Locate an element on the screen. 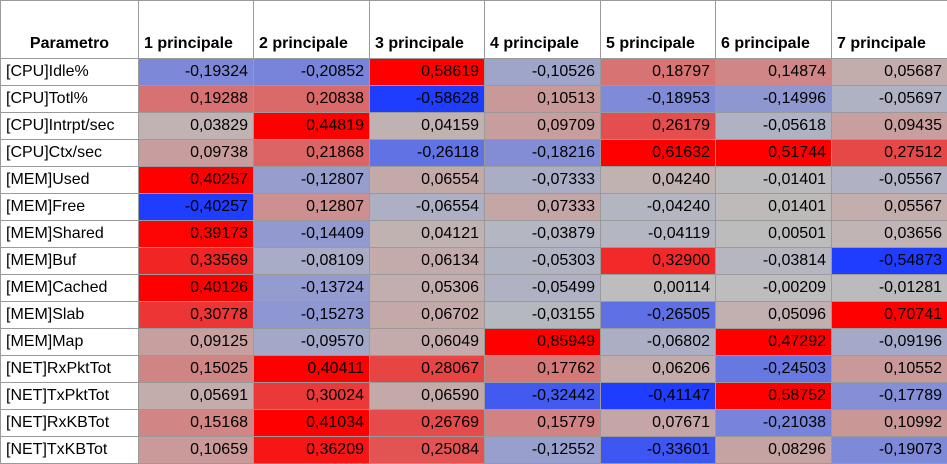 This screenshot has height=464, width=947. loading-value-cell: 0,58619 is located at coordinates (427, 72).